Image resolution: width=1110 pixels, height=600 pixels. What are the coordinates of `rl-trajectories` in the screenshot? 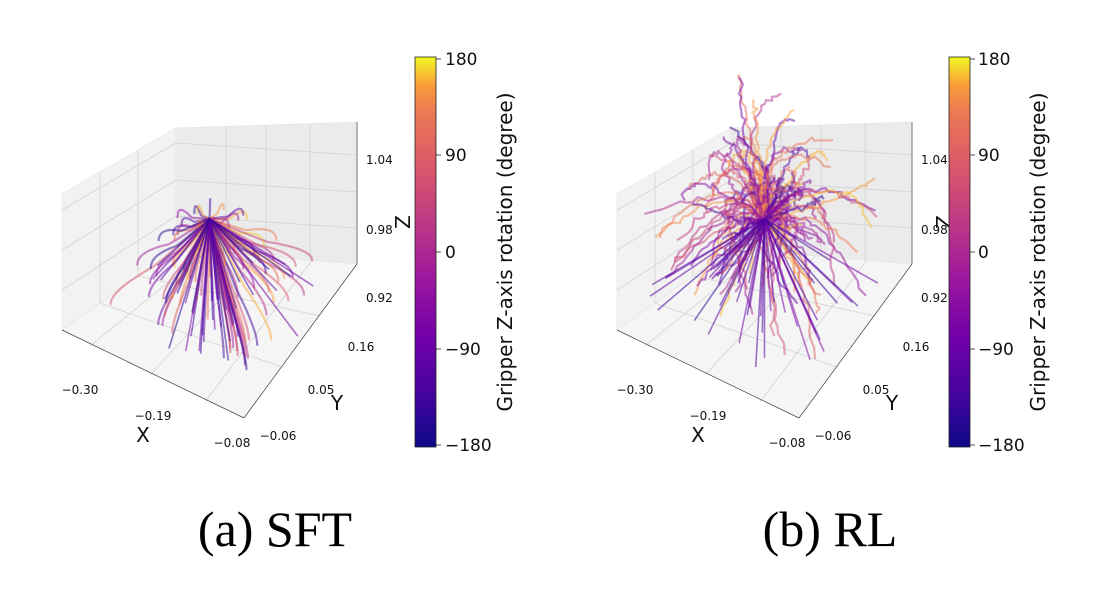 It's located at (761, 221).